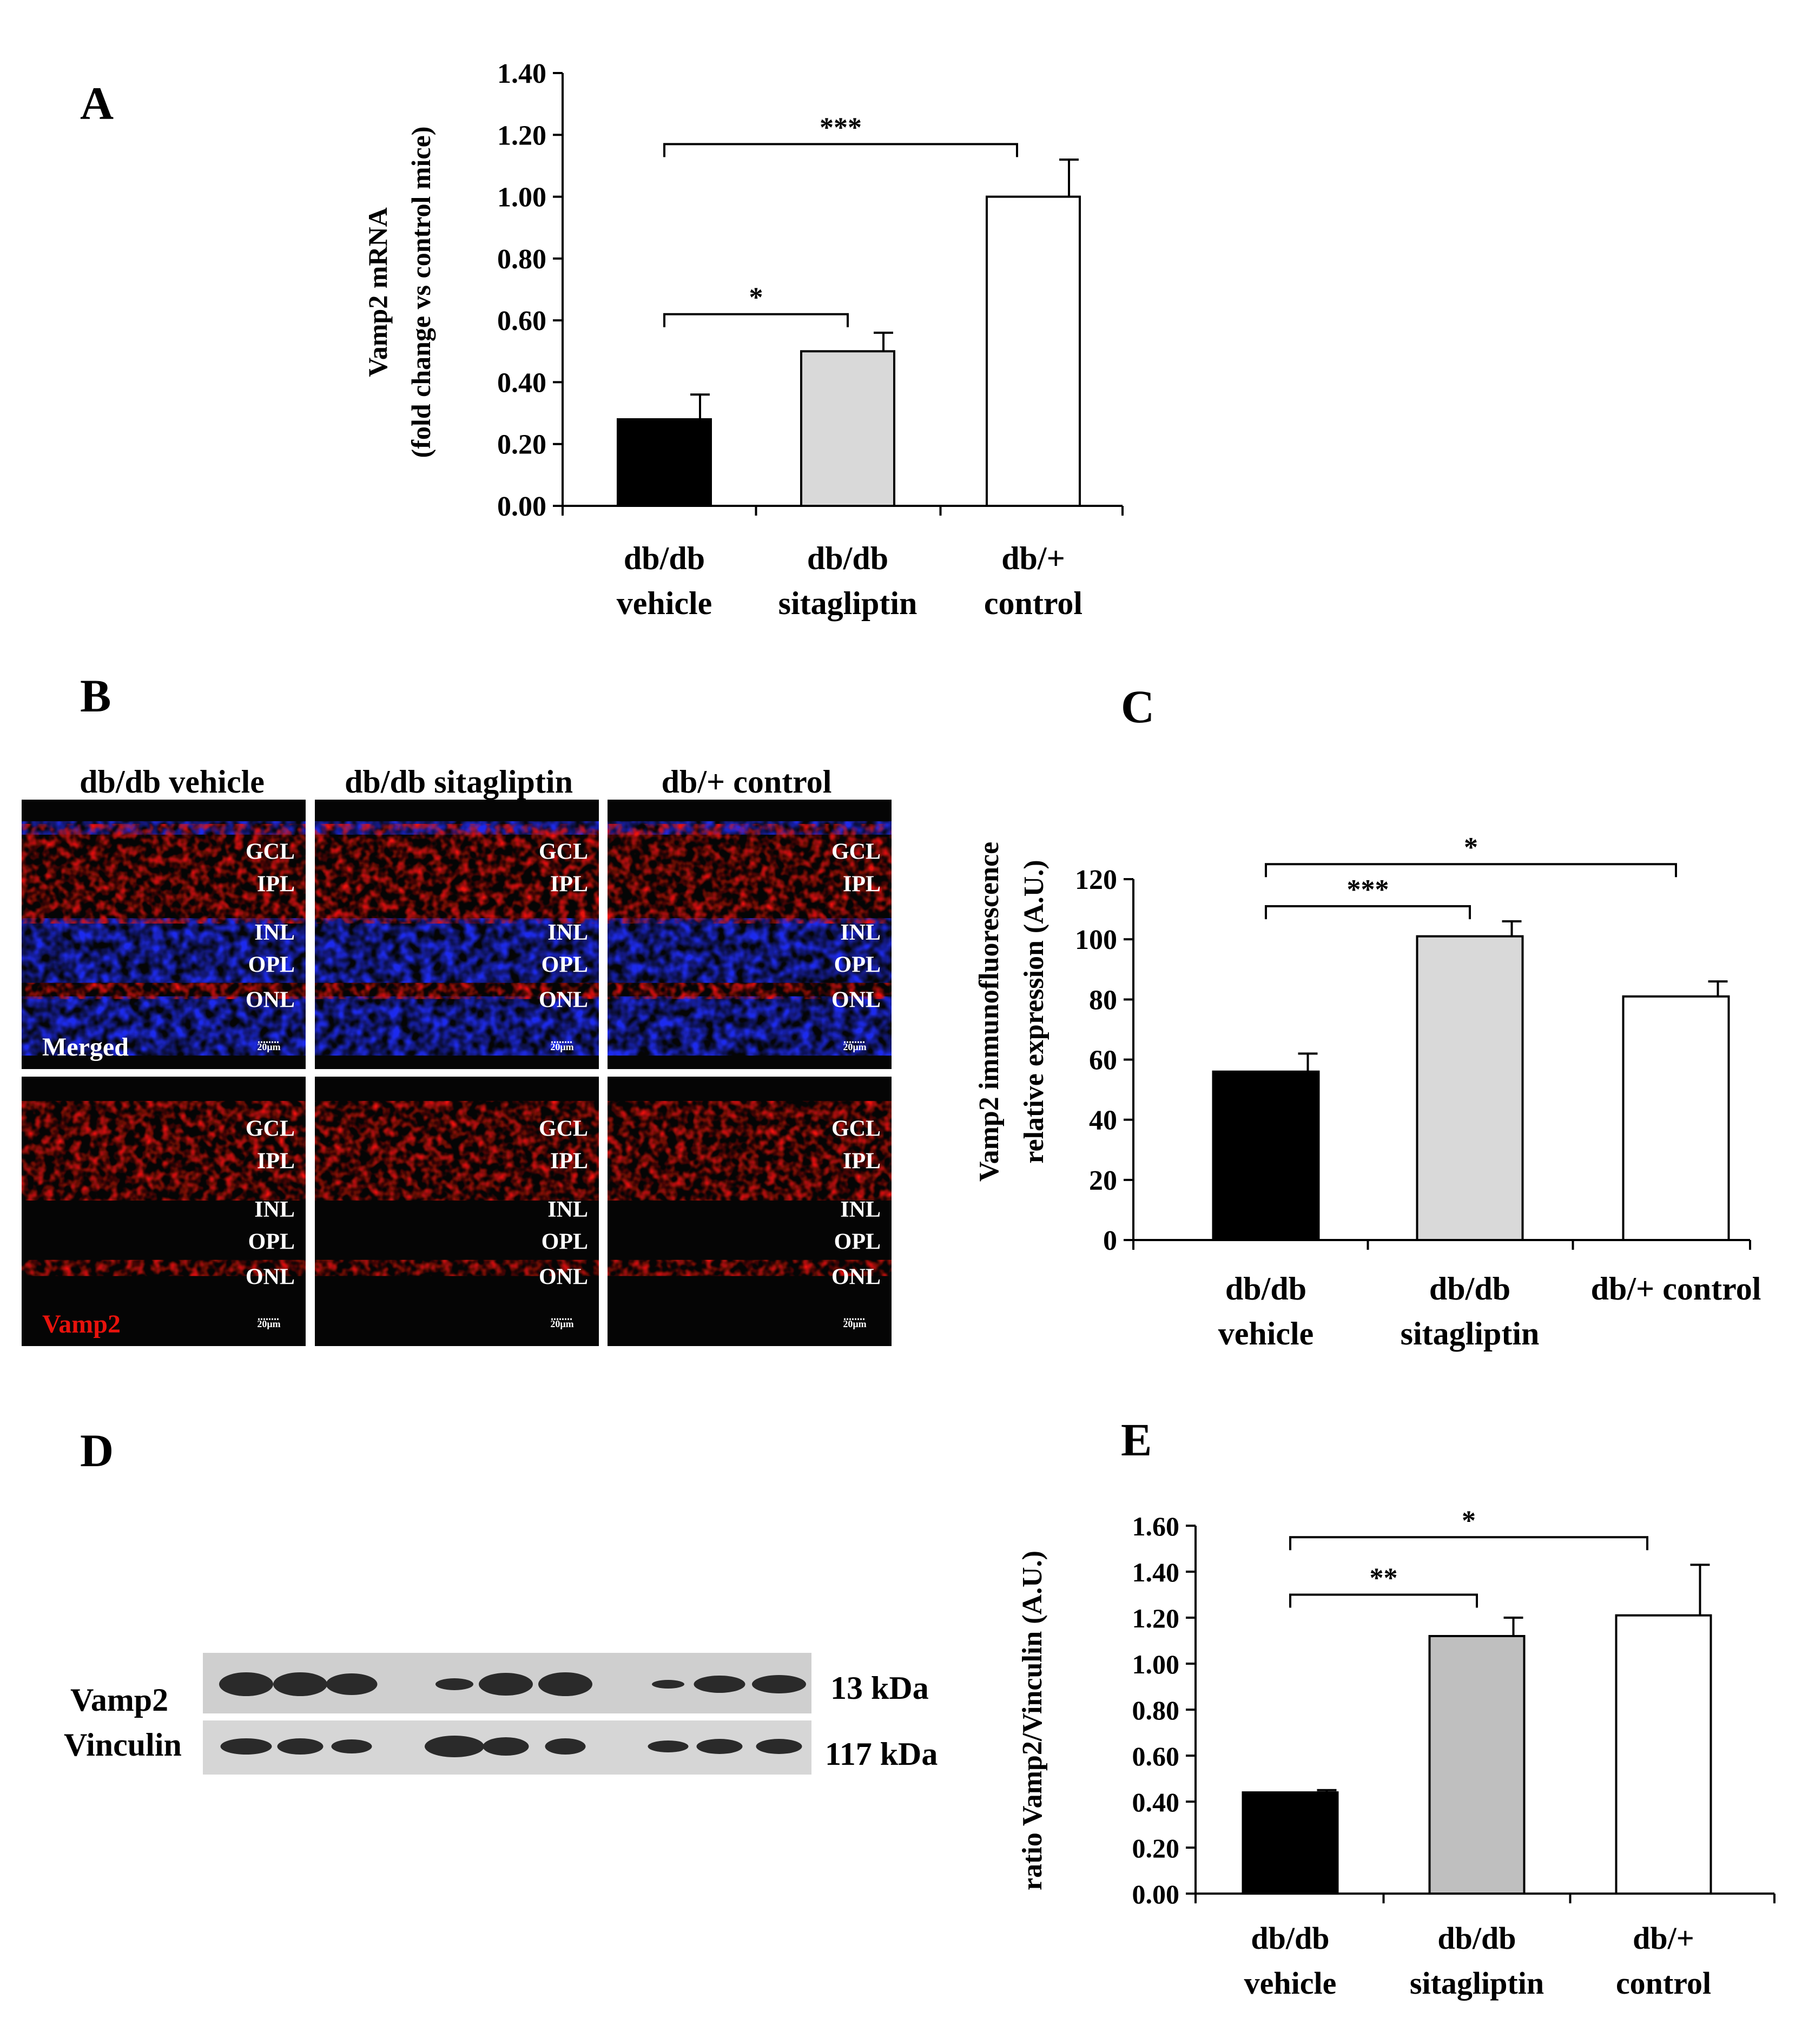 The height and width of the screenshot is (2044, 1802). What do you see at coordinates (97, 1450) in the screenshot?
I see `panel-letter-d: D` at bounding box center [97, 1450].